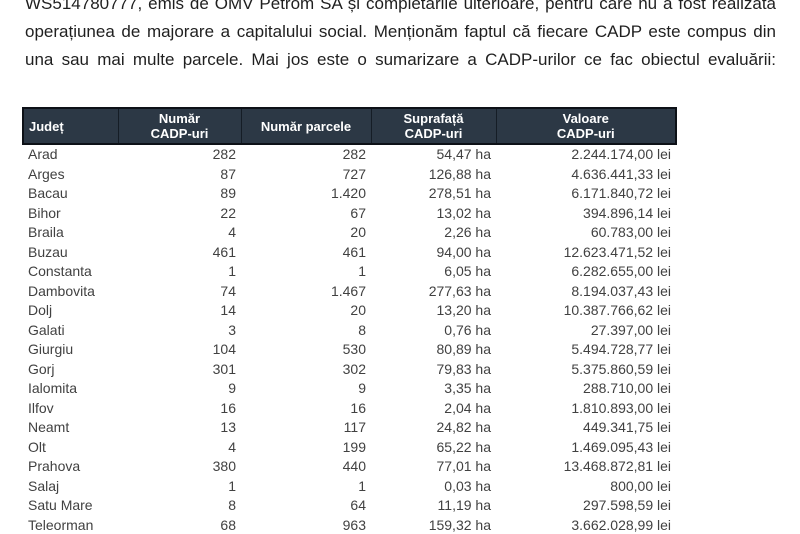 The image size is (800, 534). Describe the element at coordinates (354, 466) in the screenshot. I see `cell-numar-parcele: 440` at that location.